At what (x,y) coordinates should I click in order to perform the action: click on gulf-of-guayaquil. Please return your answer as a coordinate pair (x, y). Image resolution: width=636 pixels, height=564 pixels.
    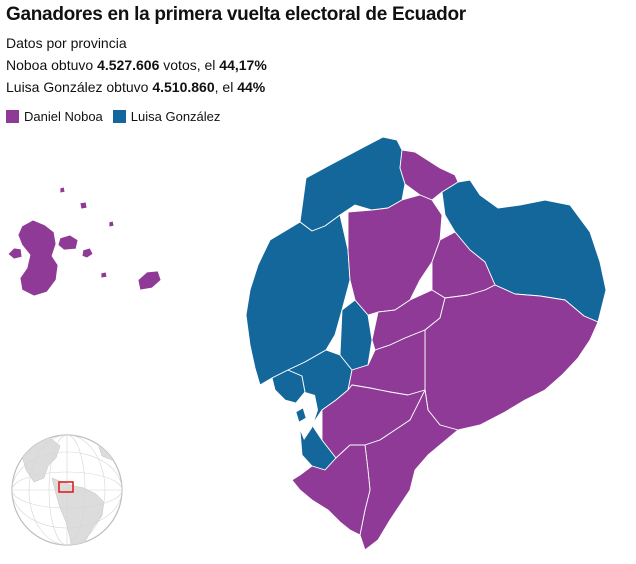
    Looking at the image, I should click on (306, 416).